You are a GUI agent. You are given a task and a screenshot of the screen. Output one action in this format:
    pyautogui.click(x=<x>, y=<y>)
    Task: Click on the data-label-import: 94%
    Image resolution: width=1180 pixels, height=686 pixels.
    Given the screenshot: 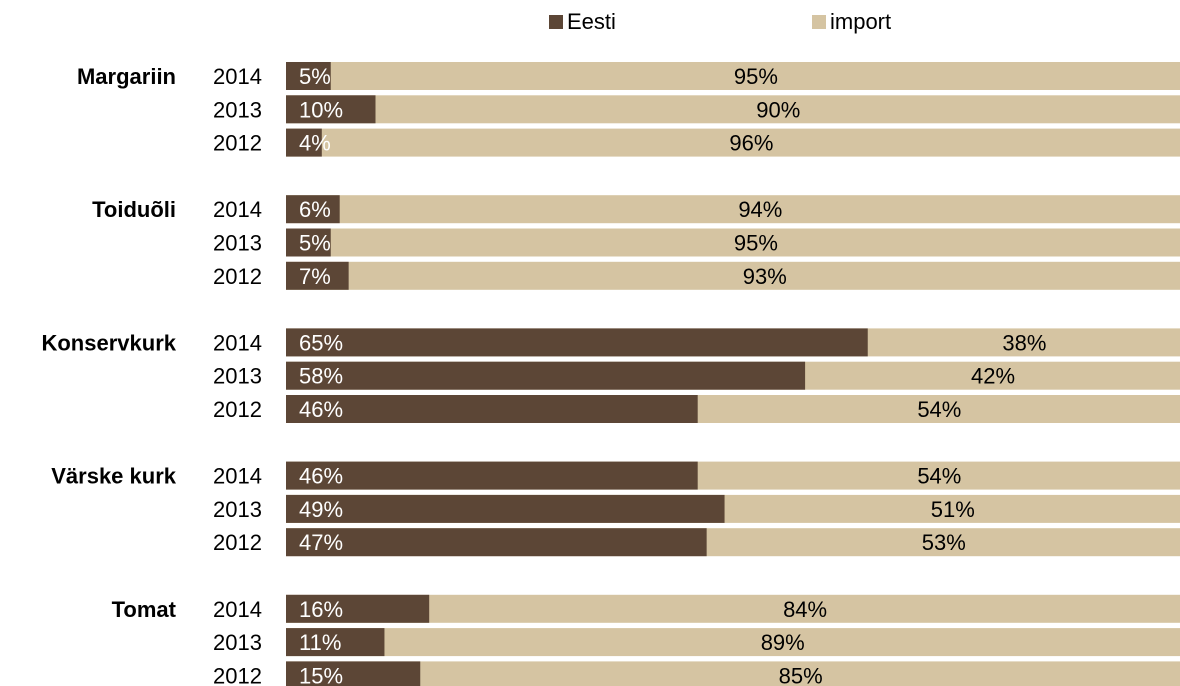 What is the action you would take?
    pyautogui.click(x=760, y=209)
    